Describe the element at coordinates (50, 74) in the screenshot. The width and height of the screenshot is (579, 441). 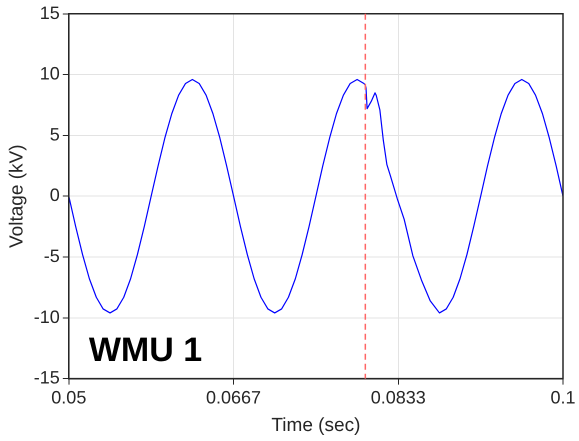
I see `y-tick-label: 10` at that location.